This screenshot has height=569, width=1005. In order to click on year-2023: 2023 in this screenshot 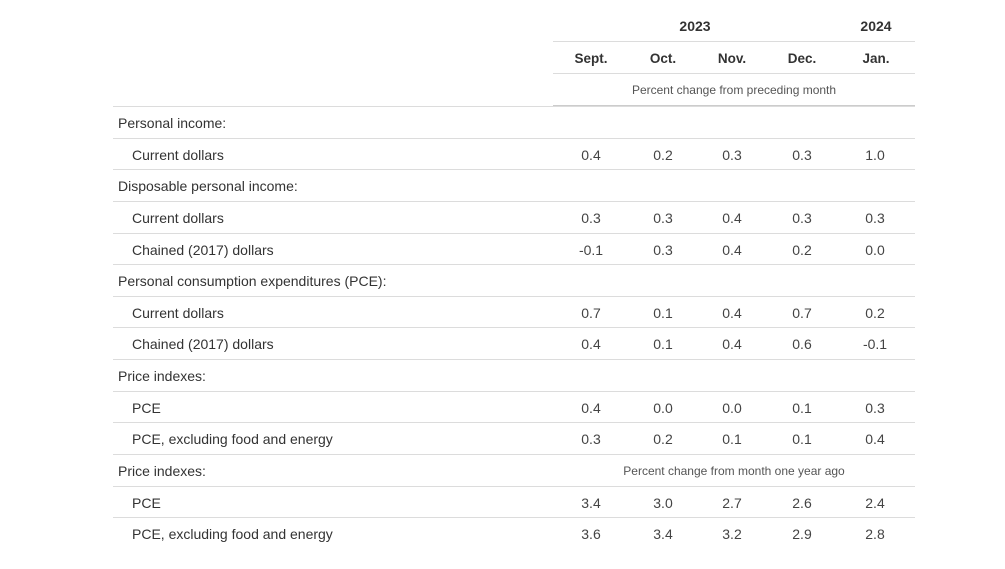, I will do `click(695, 26)`.